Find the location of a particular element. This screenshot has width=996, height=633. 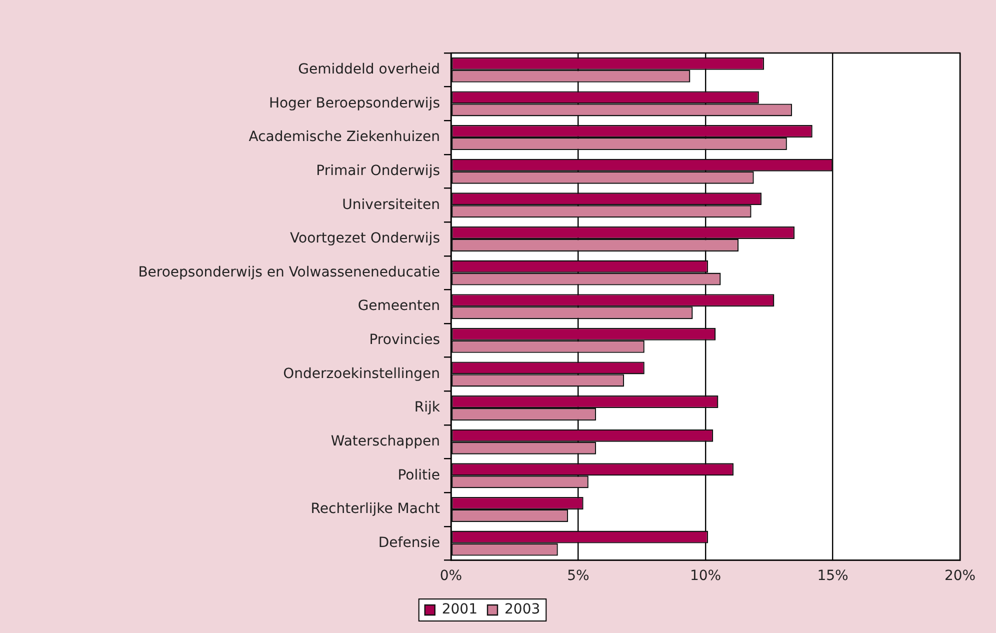

x-tick-label: 10% is located at coordinates (706, 576).